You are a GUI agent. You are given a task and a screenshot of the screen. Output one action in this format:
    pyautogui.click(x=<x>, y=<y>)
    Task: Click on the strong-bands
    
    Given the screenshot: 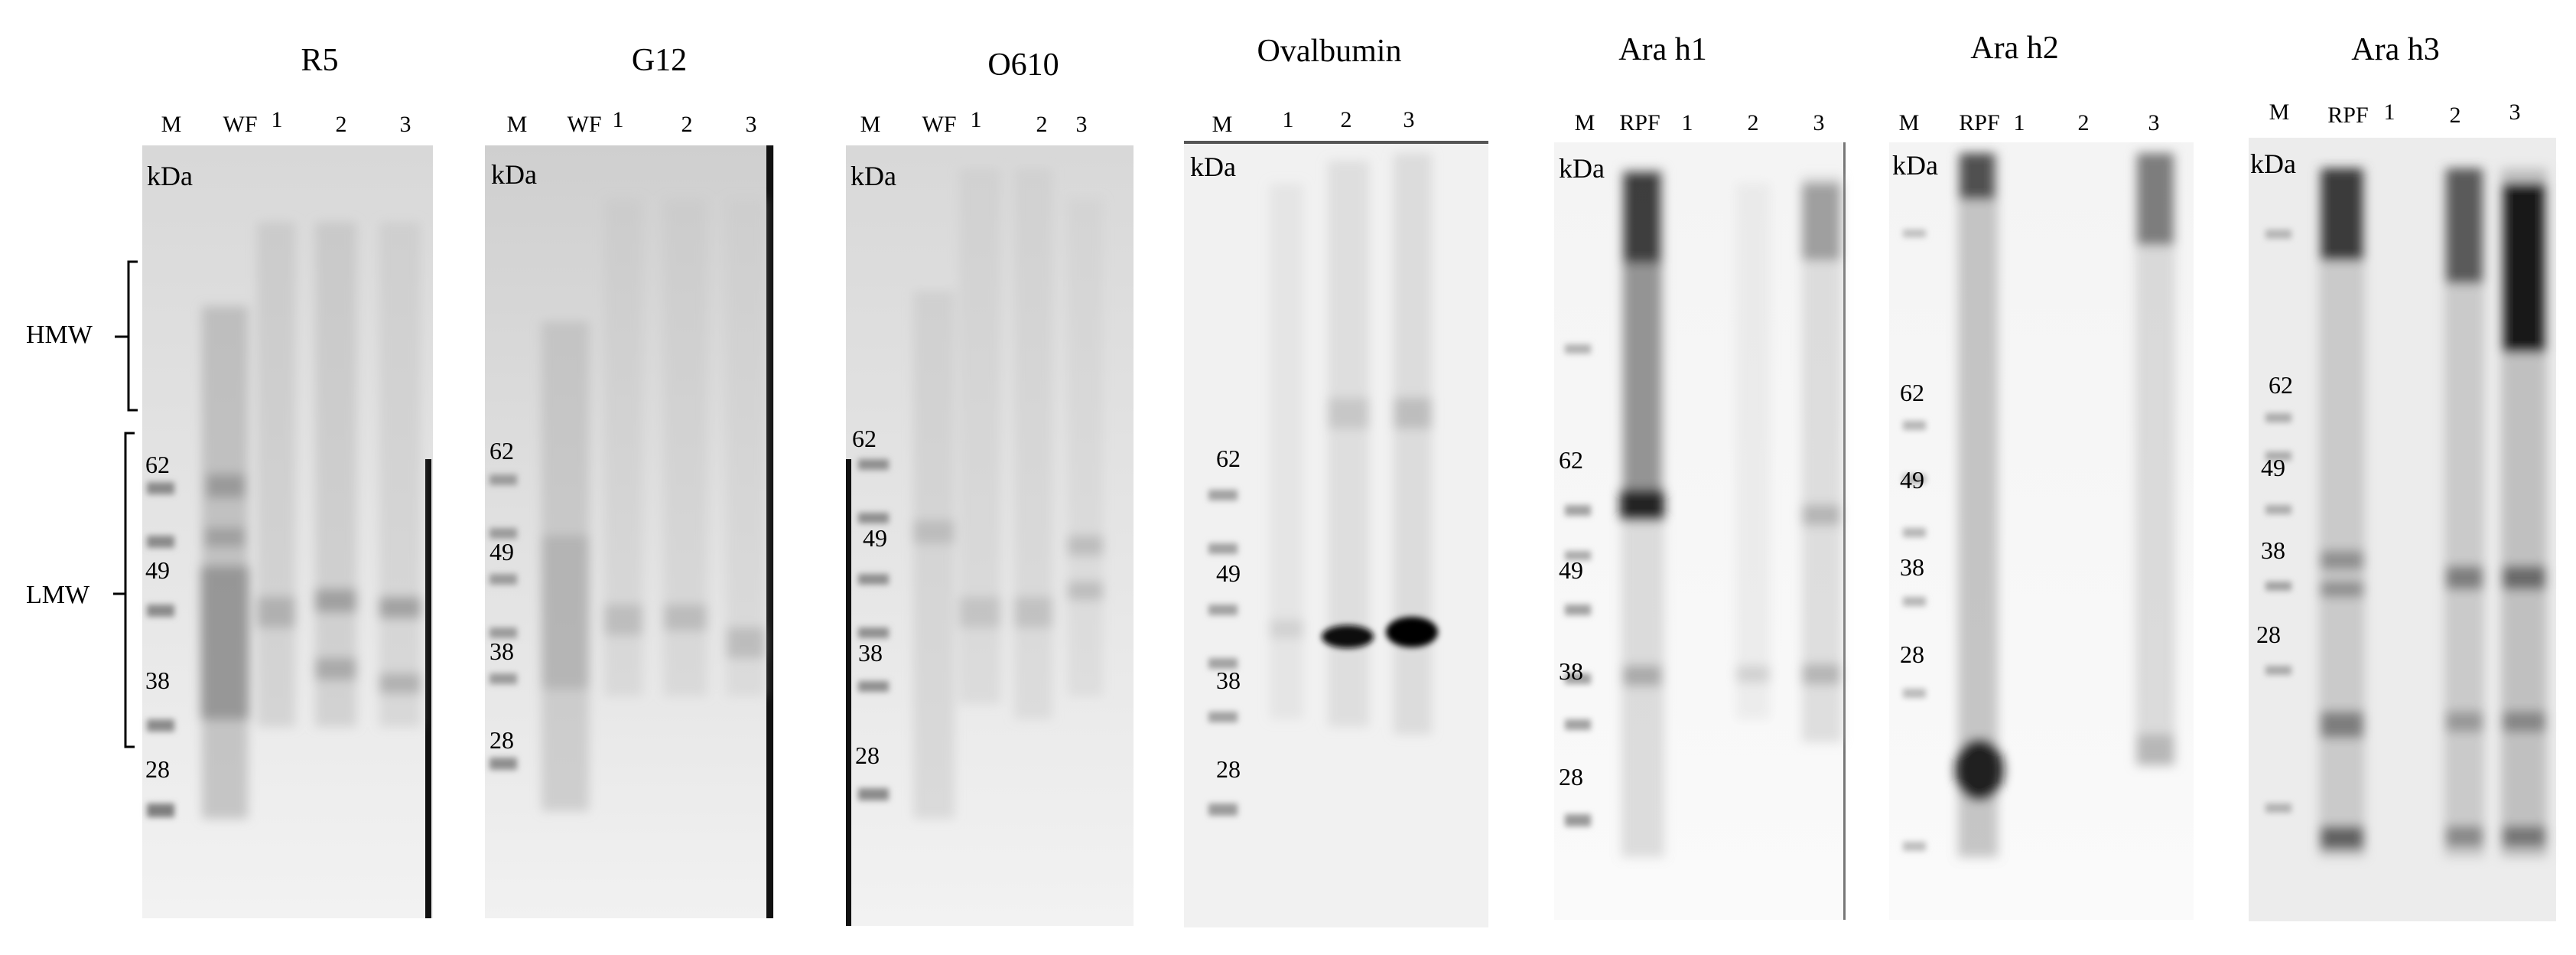 What is the action you would take?
    pyautogui.click(x=1323, y=653)
    